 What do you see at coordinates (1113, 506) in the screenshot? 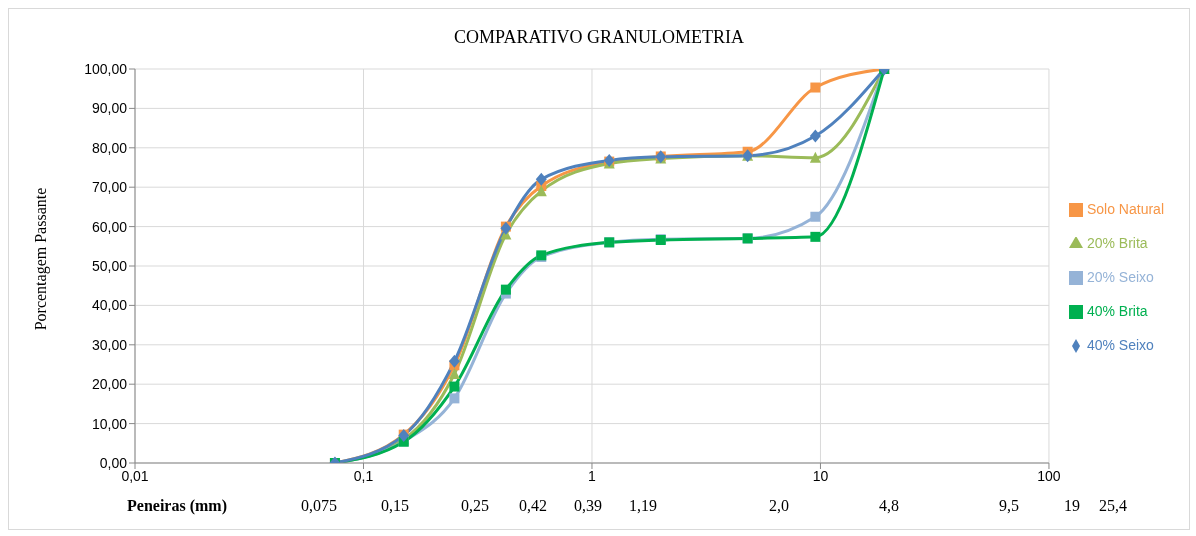
I see `text: 25,4` at bounding box center [1113, 506].